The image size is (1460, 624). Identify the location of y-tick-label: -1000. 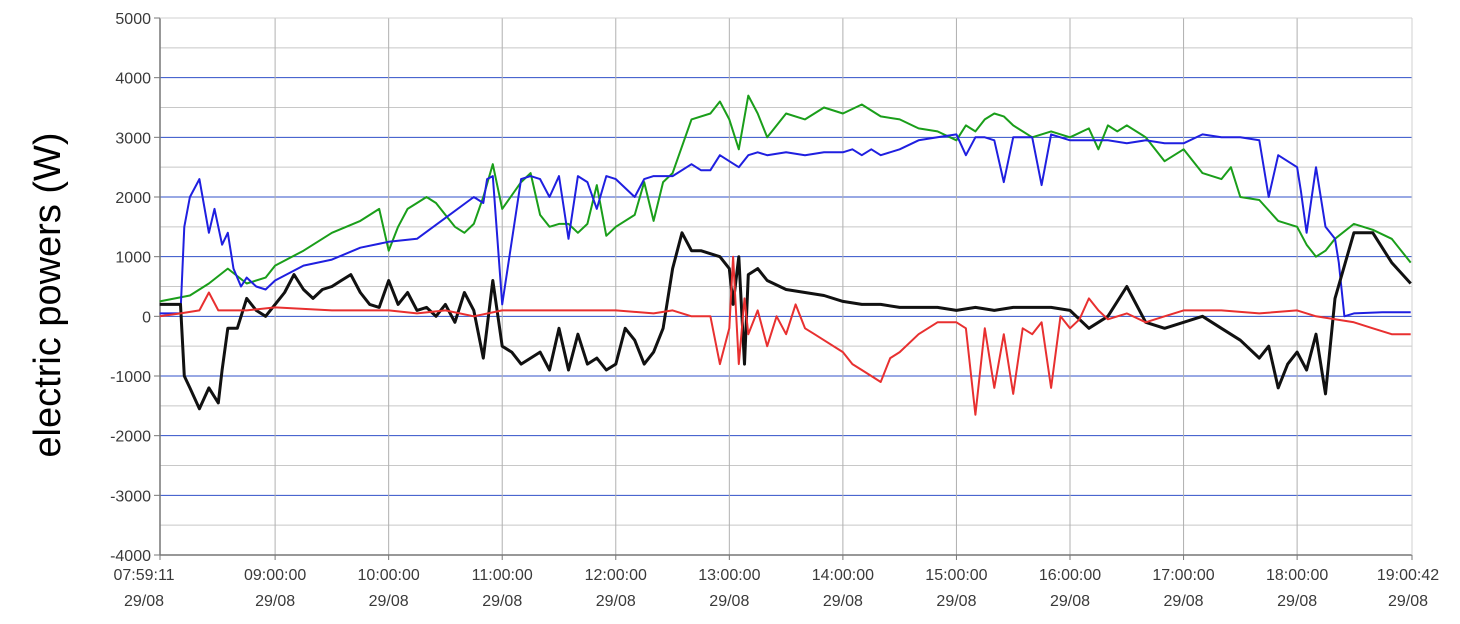
(130, 377).